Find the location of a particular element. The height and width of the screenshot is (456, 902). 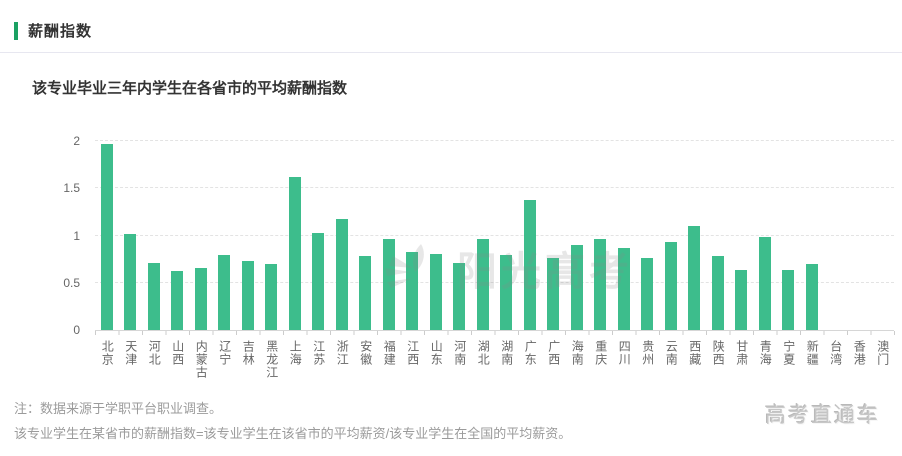

bar-贵州 is located at coordinates (647, 294).